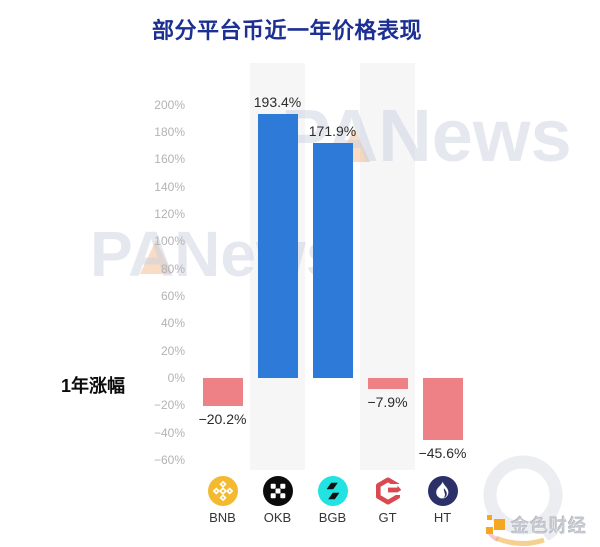 The width and height of the screenshot is (600, 547). I want to click on category-bgb: BGB, so click(332, 500).